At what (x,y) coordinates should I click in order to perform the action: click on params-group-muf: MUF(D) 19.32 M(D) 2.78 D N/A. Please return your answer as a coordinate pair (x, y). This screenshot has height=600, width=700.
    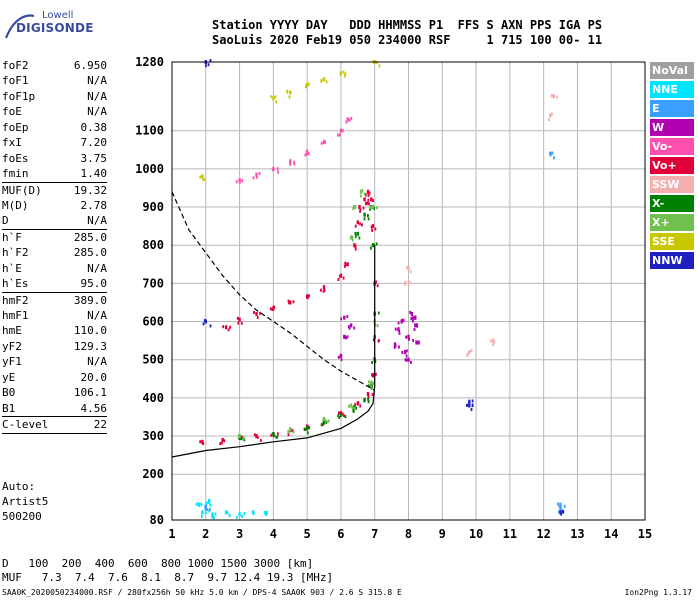
    Looking at the image, I should click on (54, 206).